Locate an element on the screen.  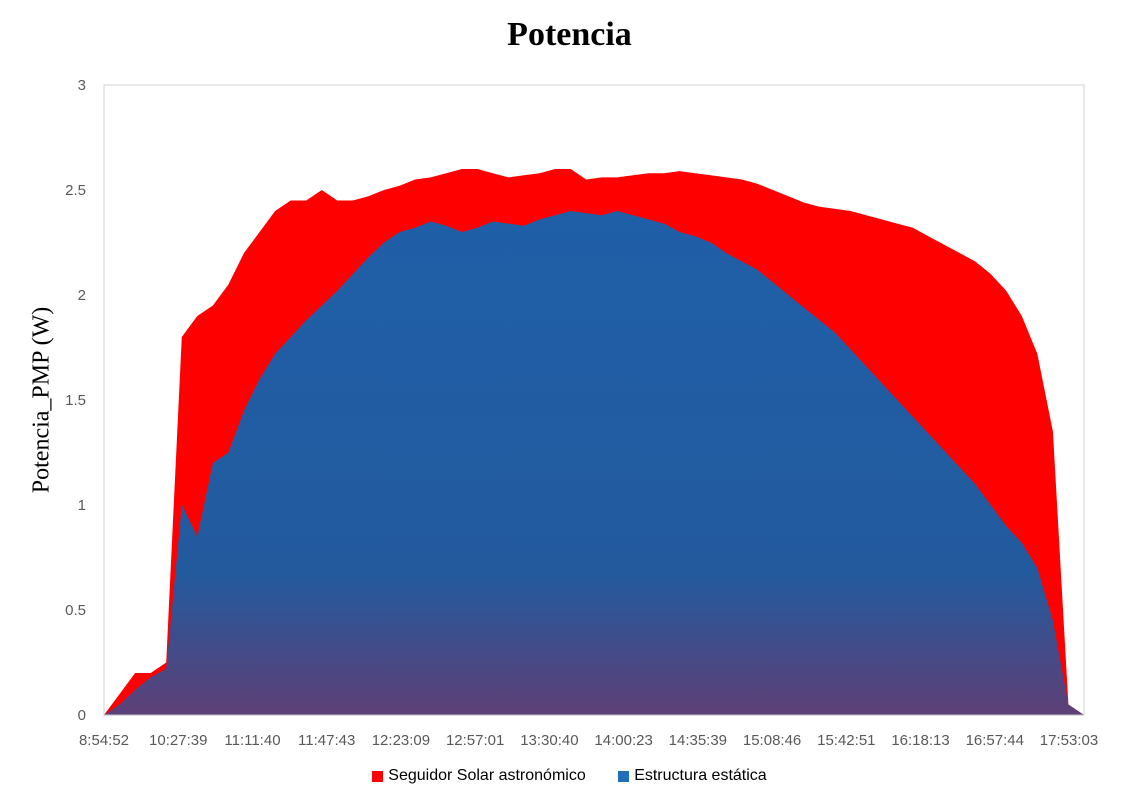
y-tick-label: 0 is located at coordinates (82, 715).